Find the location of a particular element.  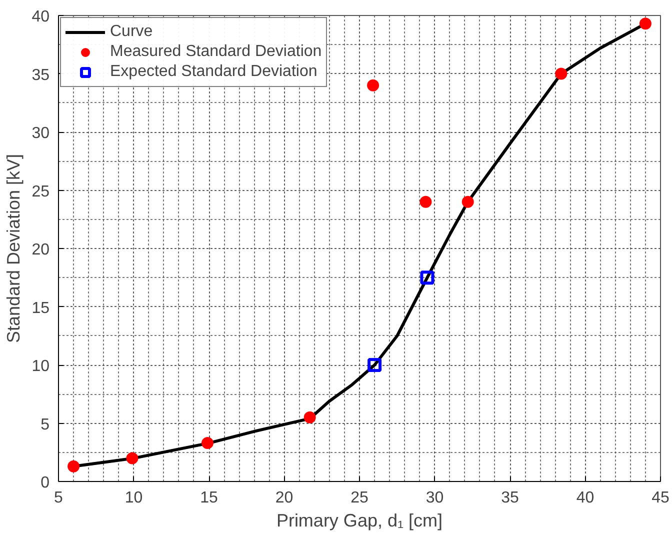

x-tick-label: 10 is located at coordinates (133, 498).